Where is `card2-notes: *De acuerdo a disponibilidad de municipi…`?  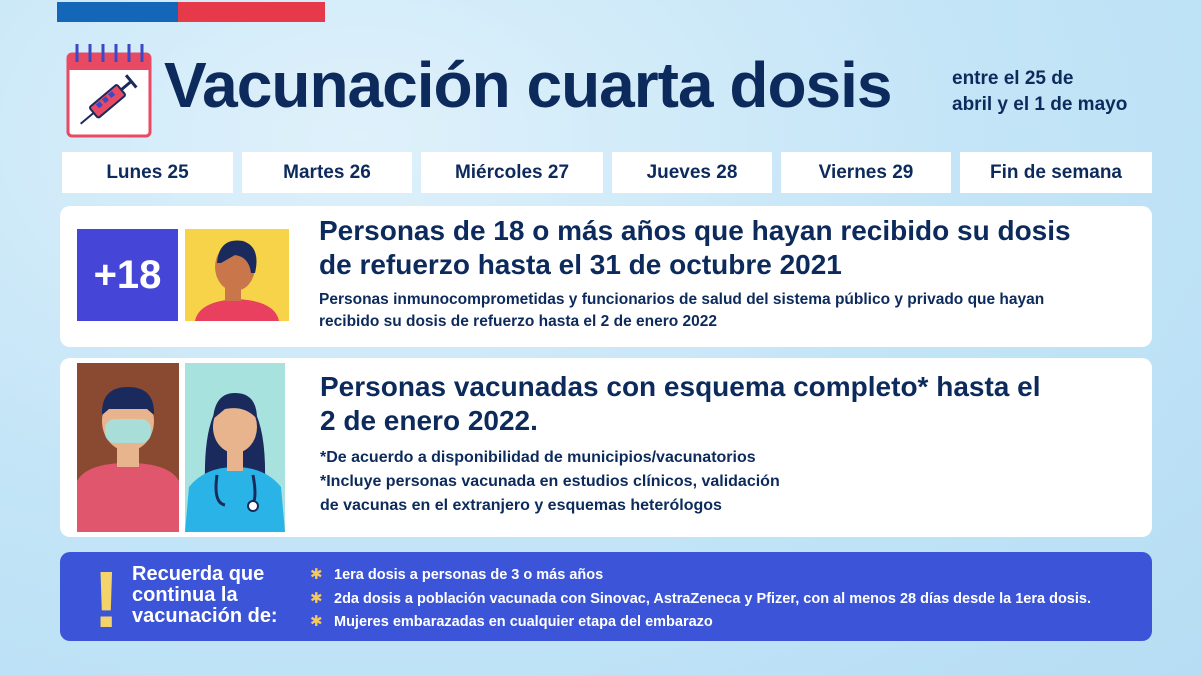 card2-notes: *De acuerdo a disponibilidad de municipi… is located at coordinates (550, 481).